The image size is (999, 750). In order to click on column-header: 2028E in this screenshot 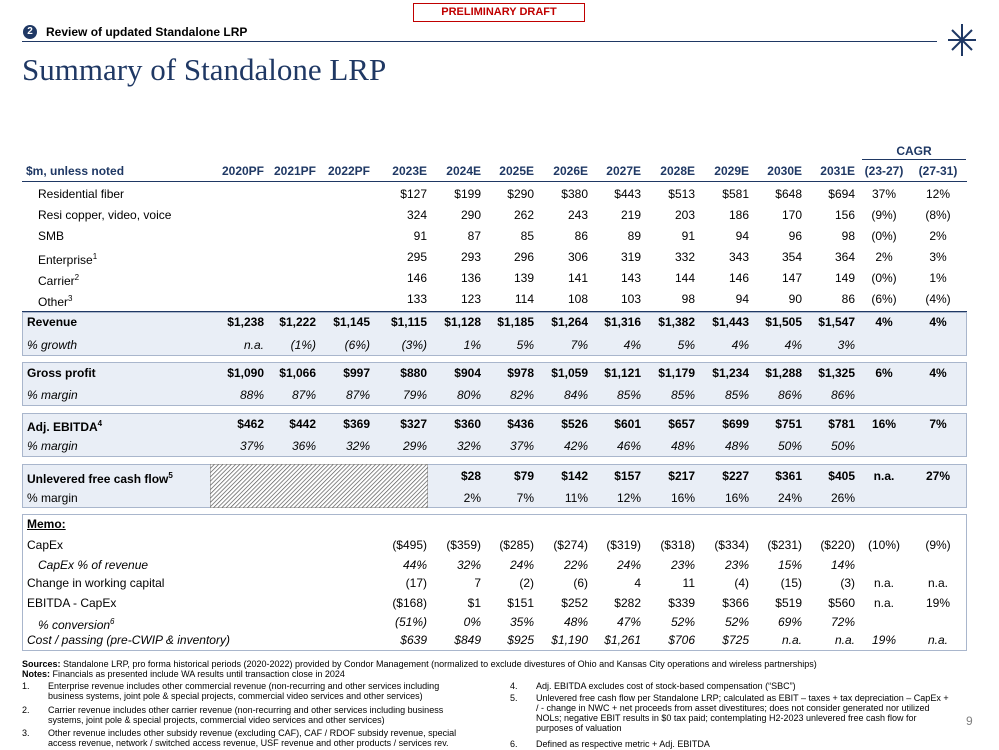, I will do `click(677, 171)`.